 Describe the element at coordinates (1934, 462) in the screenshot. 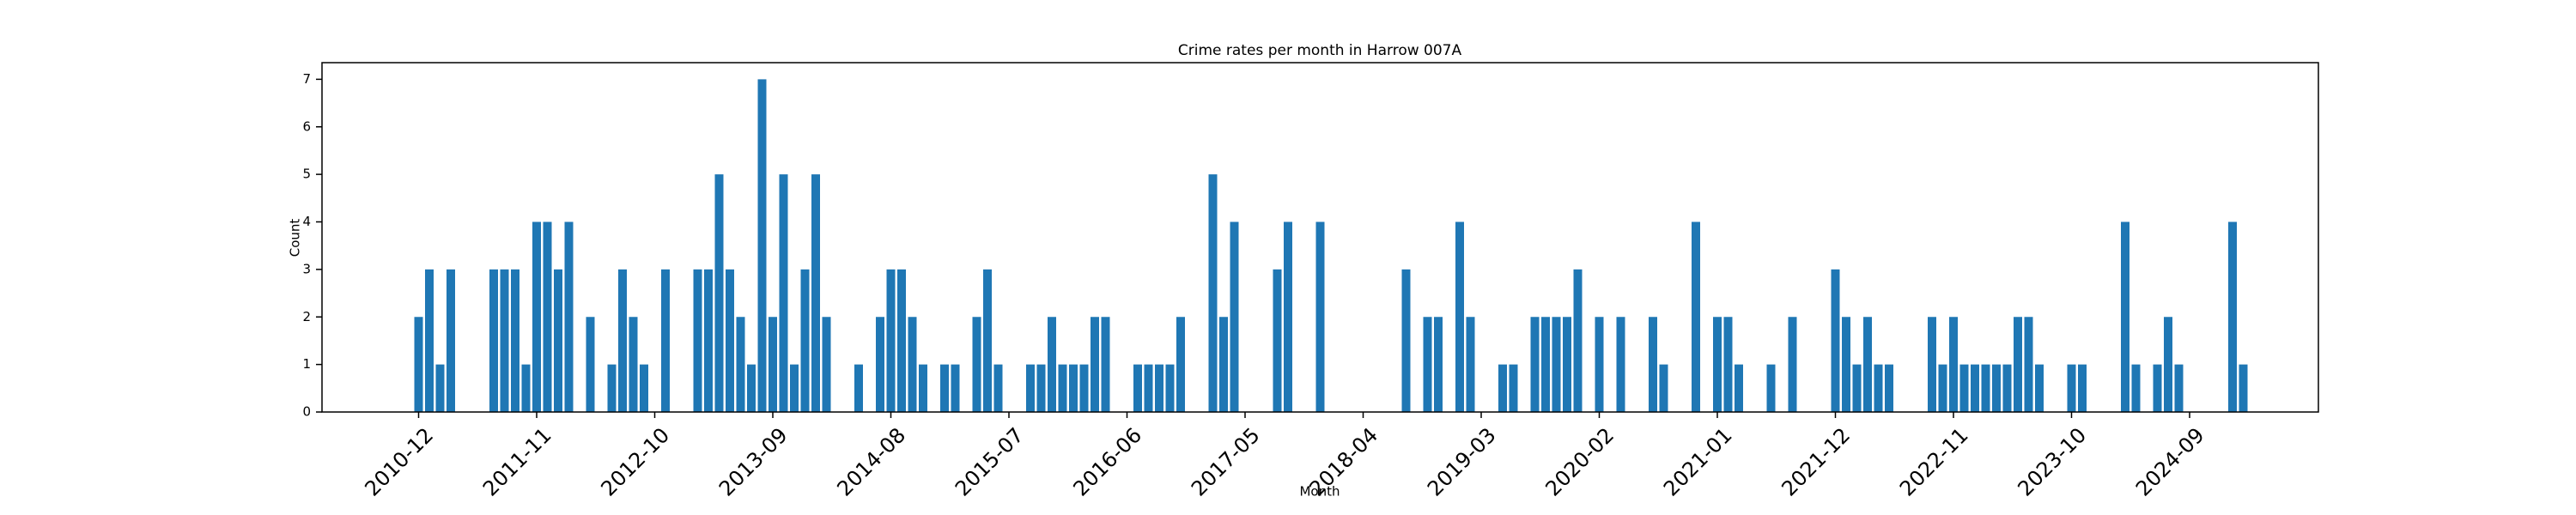

I see `x-tick-label: 2022-11` at that location.